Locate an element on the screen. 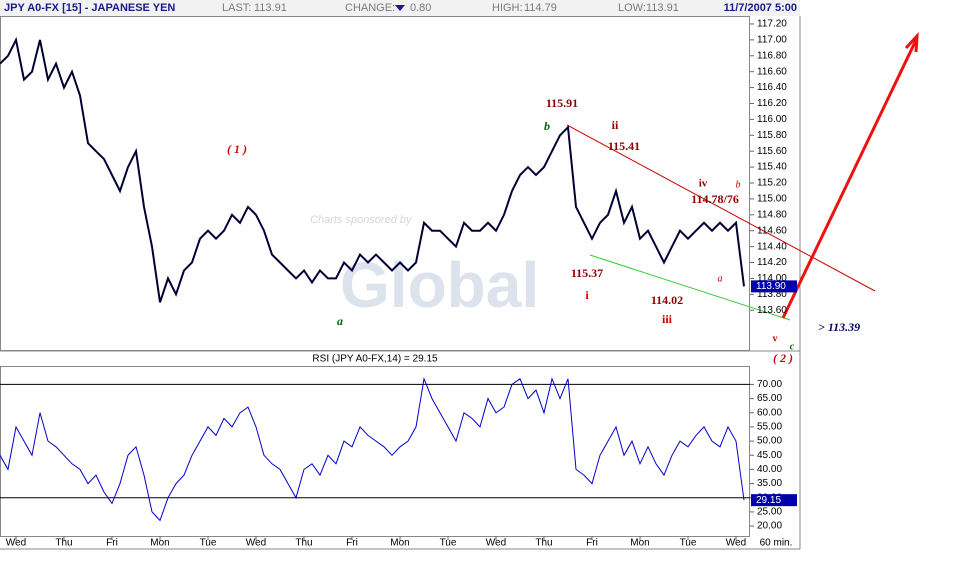 The width and height of the screenshot is (955, 570). down-arrow is located at coordinates (400, 8).